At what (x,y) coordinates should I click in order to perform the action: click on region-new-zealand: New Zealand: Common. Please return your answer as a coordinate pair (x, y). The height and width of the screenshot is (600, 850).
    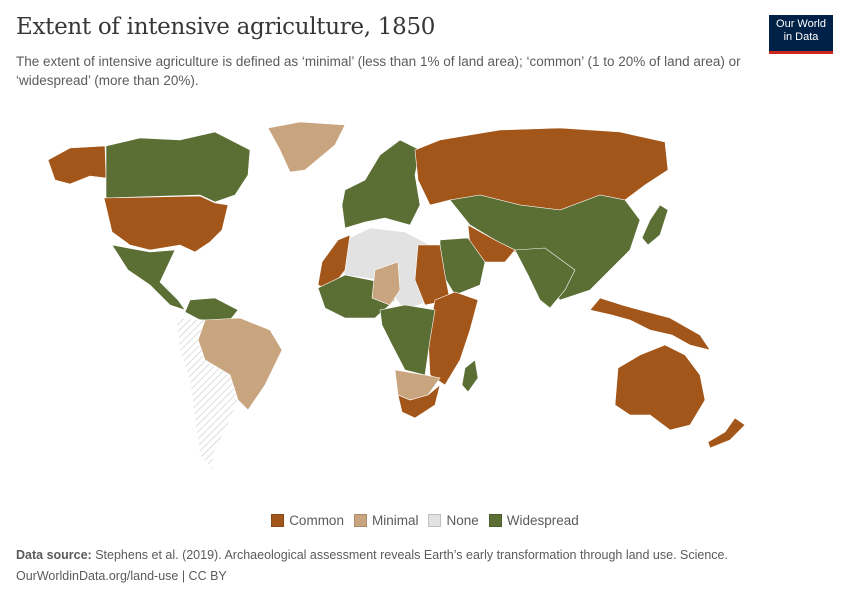
    Looking at the image, I should click on (726, 433).